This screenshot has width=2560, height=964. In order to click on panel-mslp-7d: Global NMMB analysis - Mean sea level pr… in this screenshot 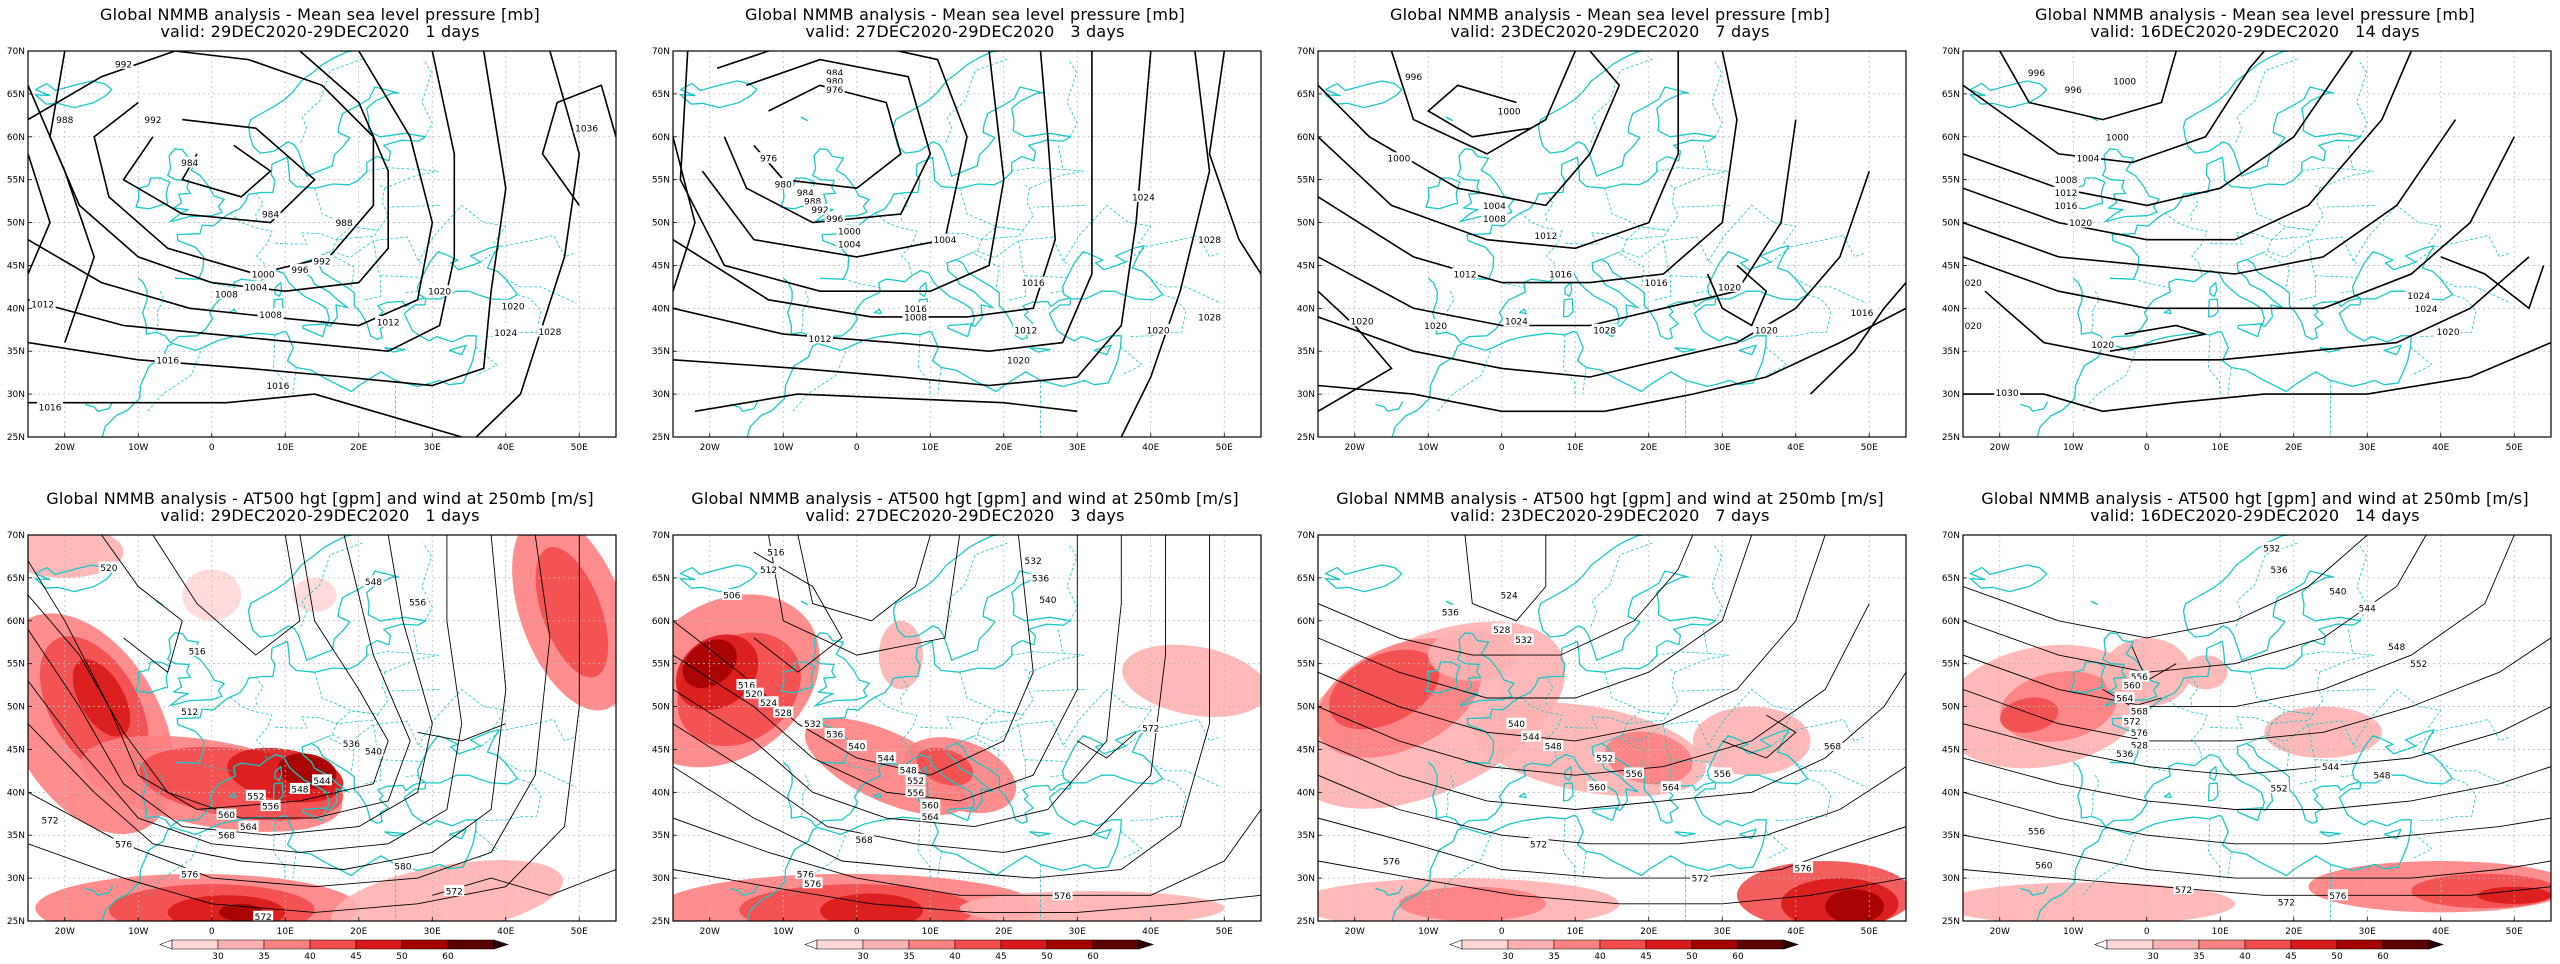, I will do `click(1610, 240)`.